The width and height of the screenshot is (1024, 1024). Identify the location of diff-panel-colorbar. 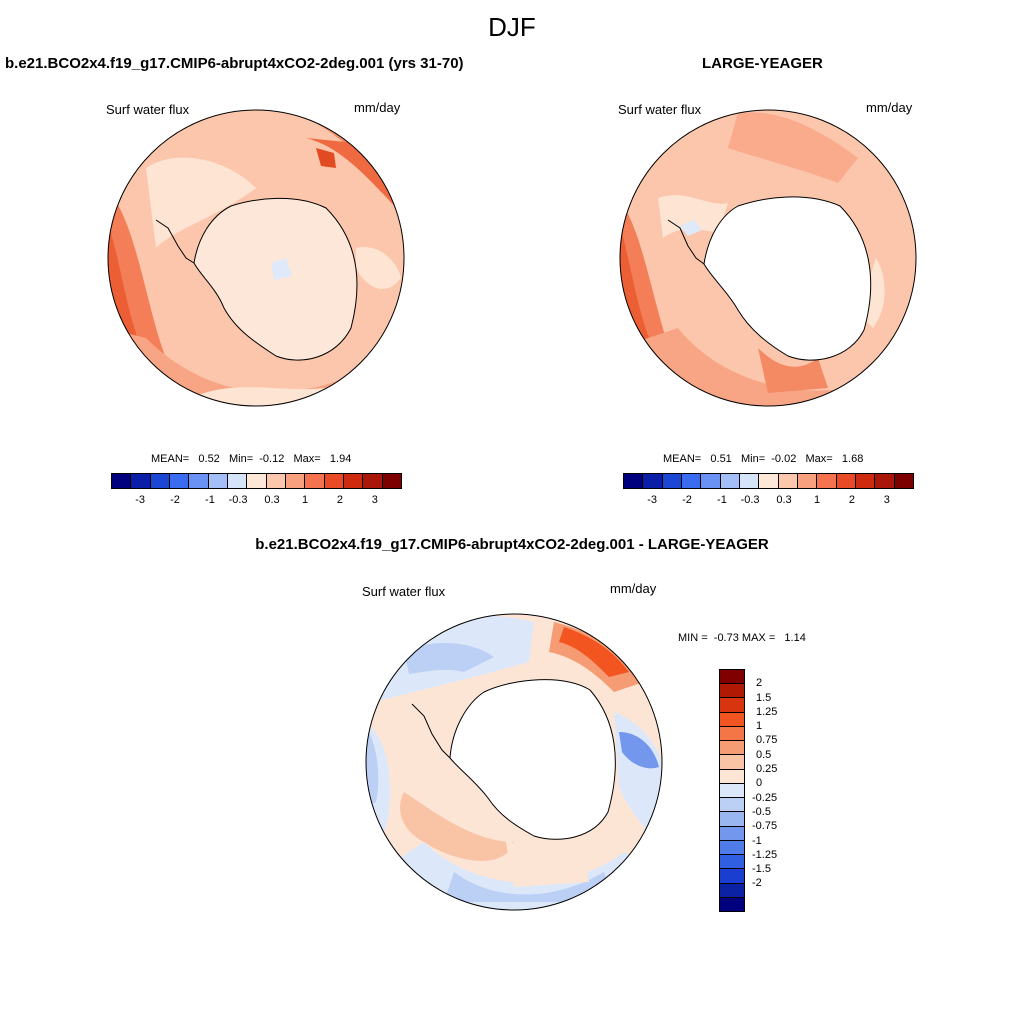
(732, 790).